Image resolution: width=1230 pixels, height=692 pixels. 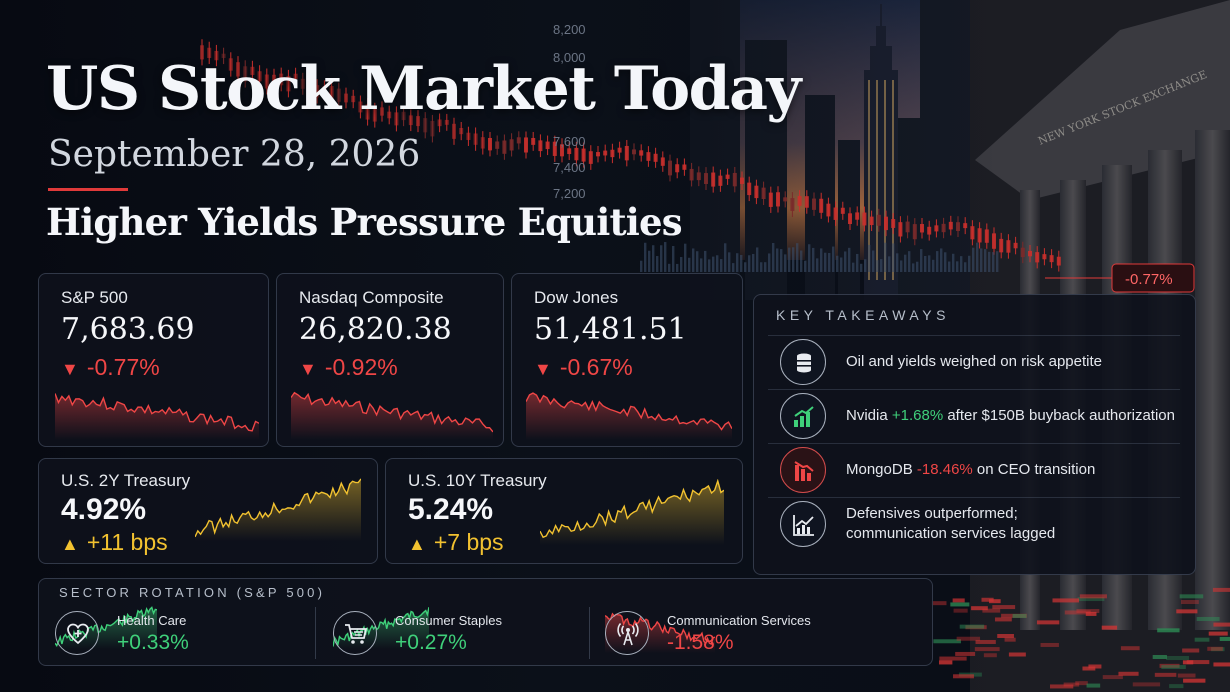 I want to click on sparkline-line, so click(x=157, y=412).